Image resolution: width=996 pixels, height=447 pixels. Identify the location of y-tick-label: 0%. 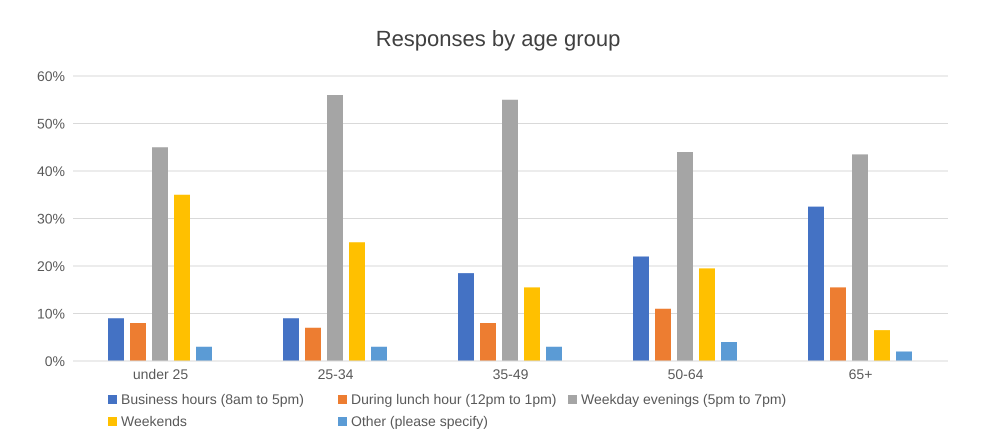
(54, 360).